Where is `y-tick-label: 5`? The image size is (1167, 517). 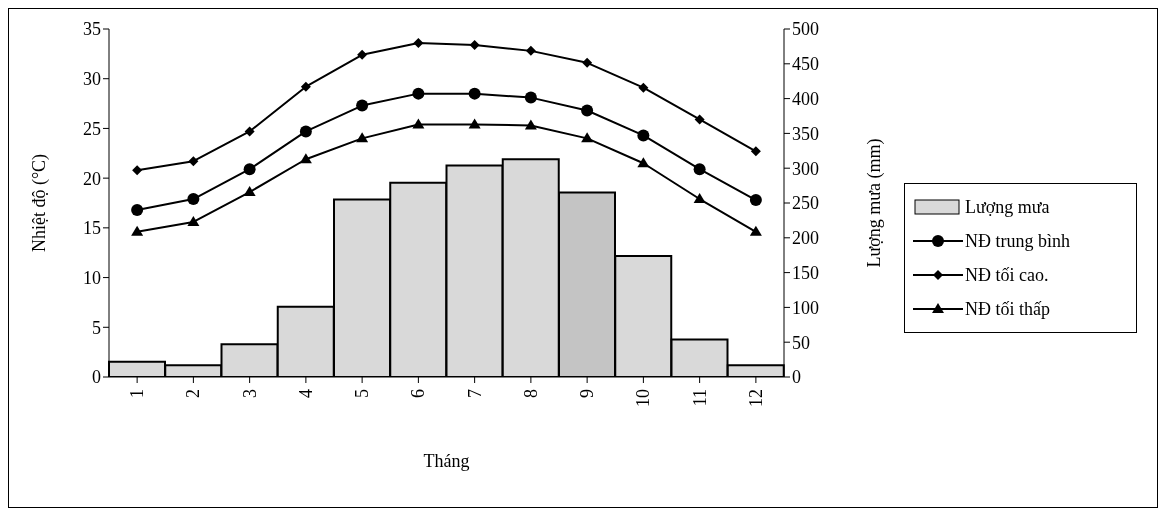
y-tick-label: 5 is located at coordinates (96, 327).